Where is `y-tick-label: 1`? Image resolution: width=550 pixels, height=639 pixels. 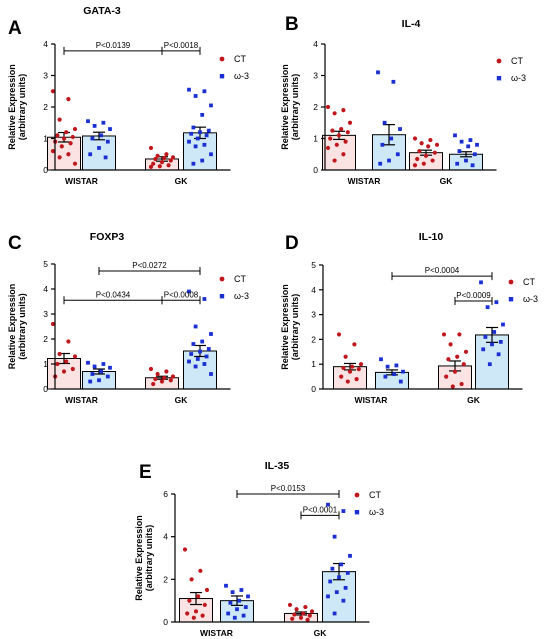
y-tick-label: 1 is located at coordinates (313, 364).